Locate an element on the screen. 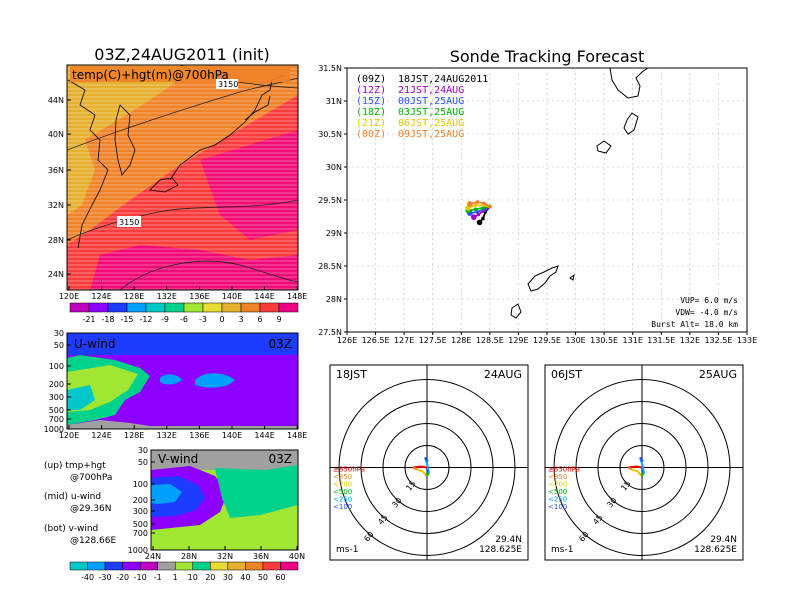 This screenshot has width=792, height=616. colorbar-label: -15 is located at coordinates (126, 319).